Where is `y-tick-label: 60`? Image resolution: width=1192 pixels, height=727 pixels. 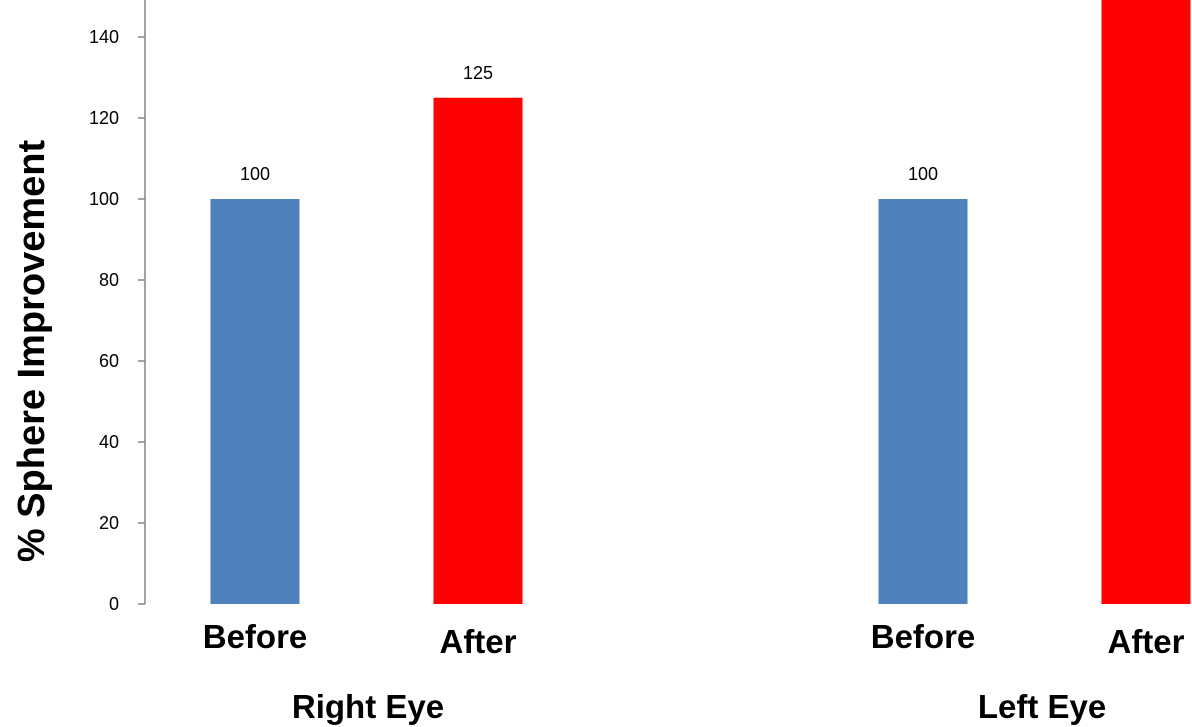
y-tick-label: 60 is located at coordinates (109, 361).